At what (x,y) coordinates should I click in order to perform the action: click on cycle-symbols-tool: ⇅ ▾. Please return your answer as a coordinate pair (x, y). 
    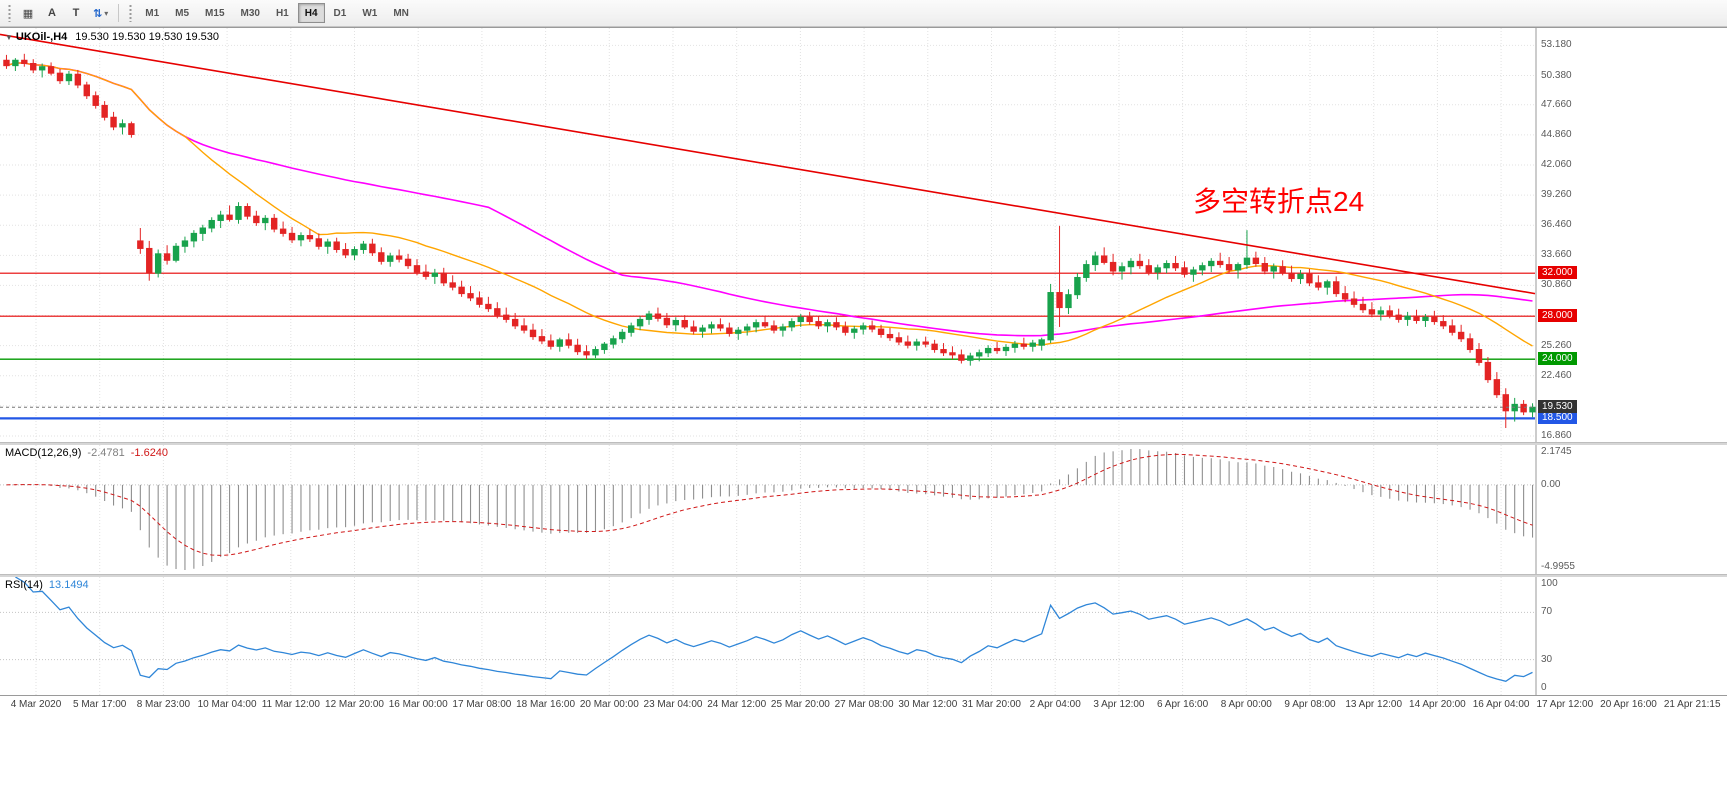
    Looking at the image, I should click on (100, 13).